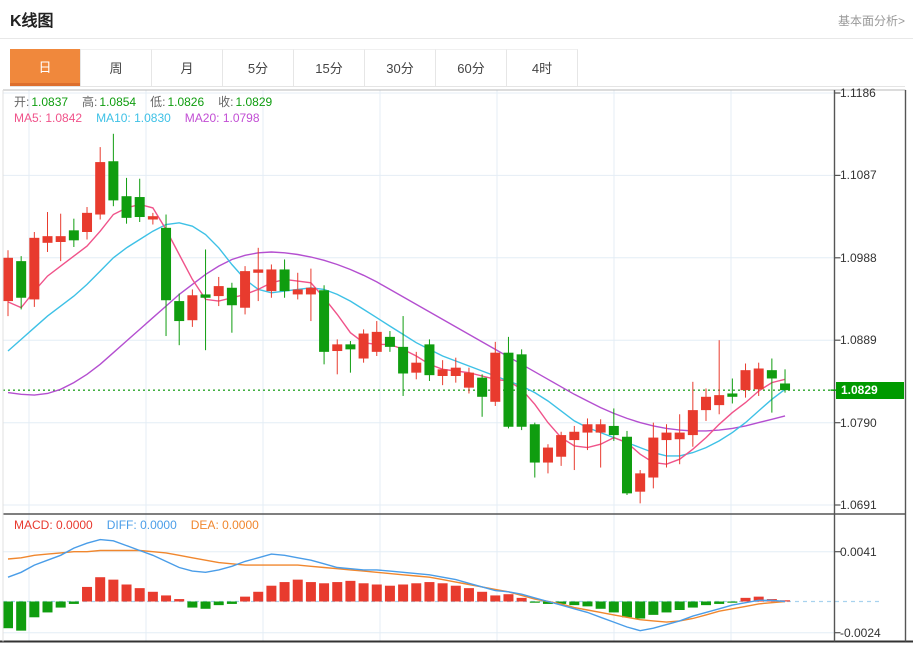  Describe the element at coordinates (50, 102) in the screenshot. I see `open-value: 1.0837` at that location.